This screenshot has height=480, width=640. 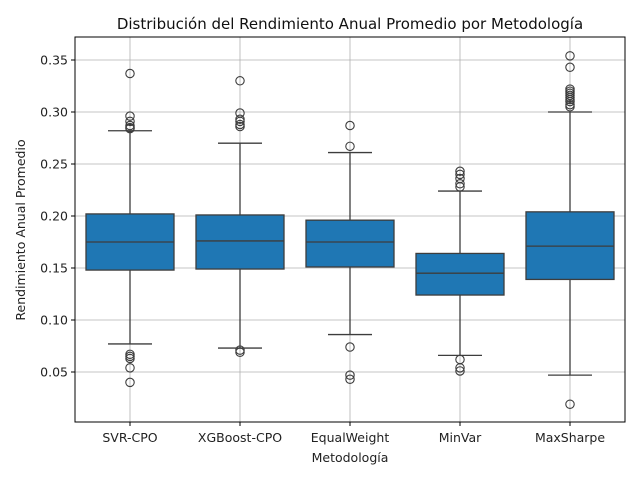 What do you see at coordinates (20, 229) in the screenshot?
I see `y-axis-title: Rendimiento Anual Promedio` at bounding box center [20, 229].